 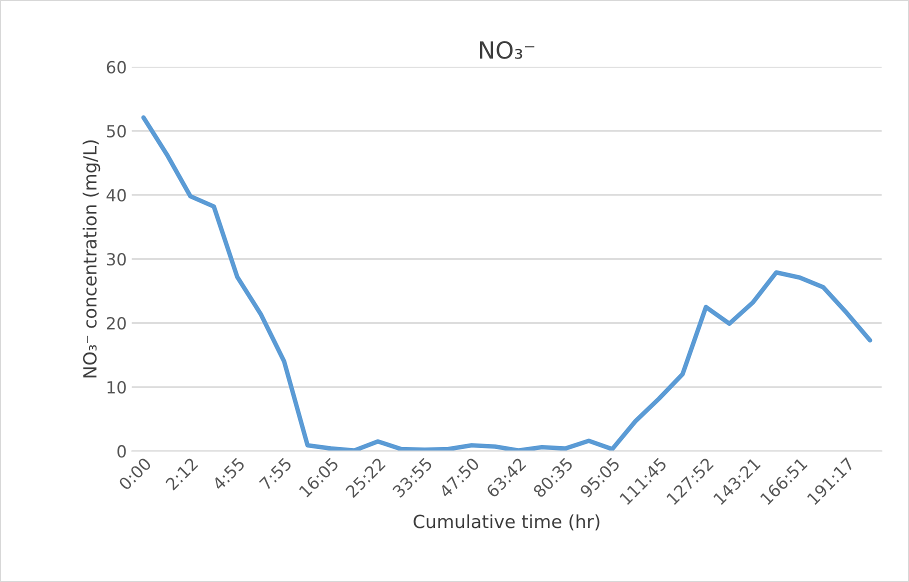 What do you see at coordinates (507, 522) in the screenshot?
I see `x-axis-title: Cumulative time (hr)` at bounding box center [507, 522].